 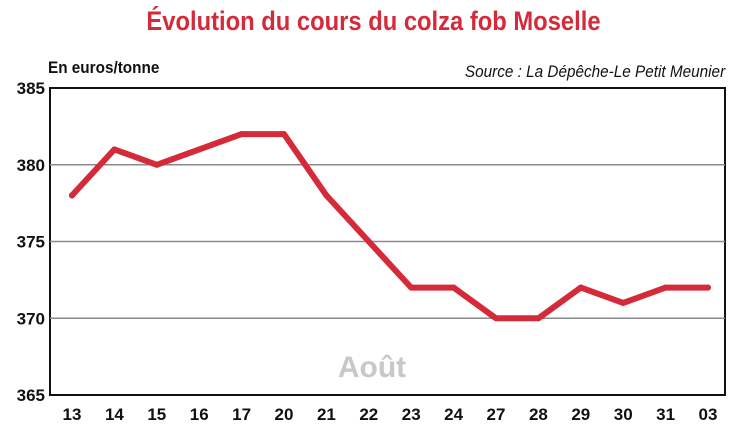 What do you see at coordinates (199, 414) in the screenshot?
I see `x-tick-label-16: 16` at bounding box center [199, 414].